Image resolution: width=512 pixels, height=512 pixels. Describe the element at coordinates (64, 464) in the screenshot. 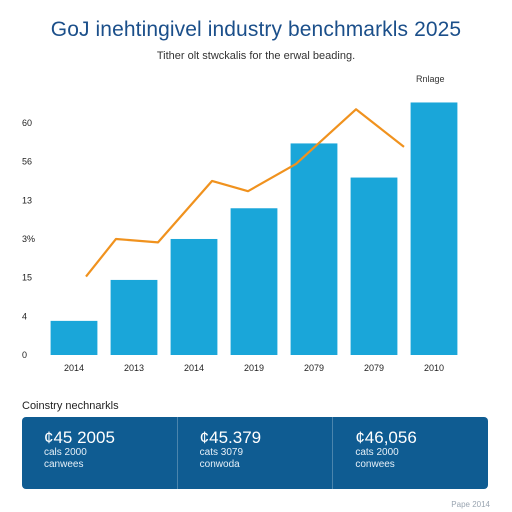

I see `card-line-2: canwees` at that location.